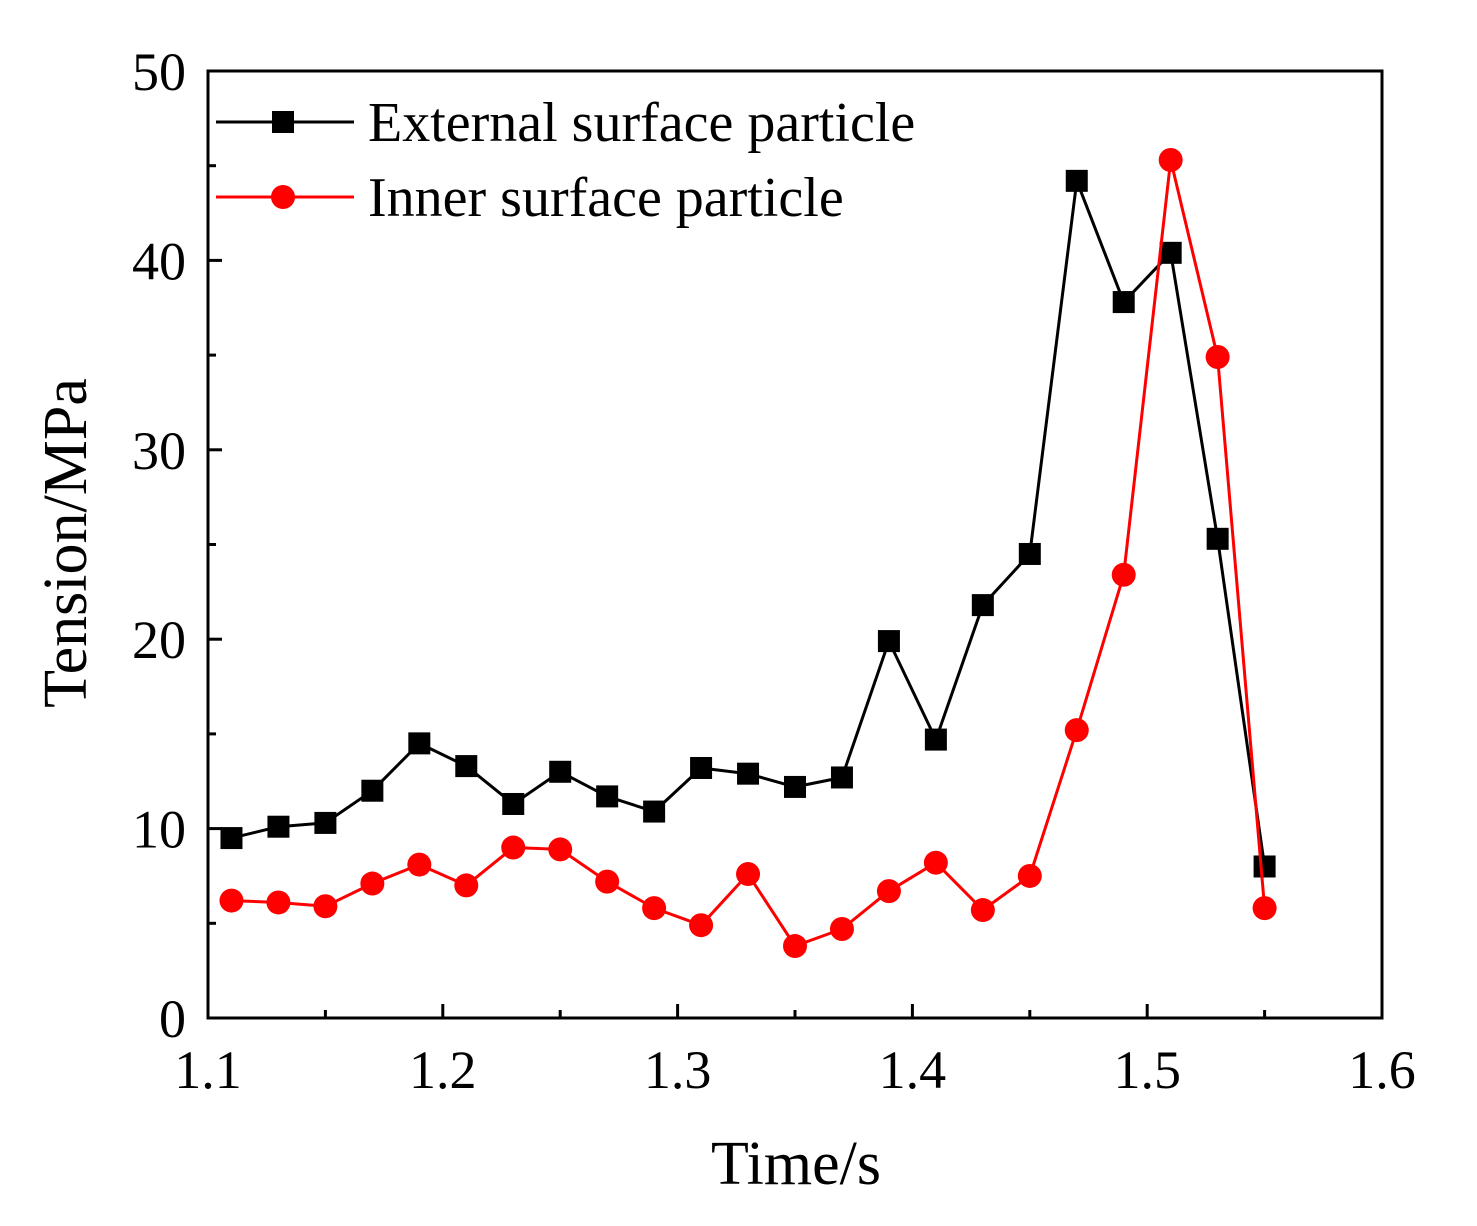 The image size is (1477, 1226). Describe the element at coordinates (159, 72) in the screenshot. I see `y-tick-label: 50` at that location.